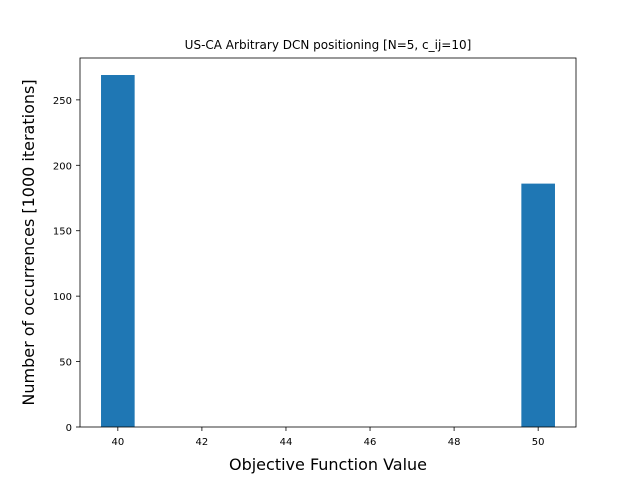  Describe the element at coordinates (117, 442) in the screenshot. I see `x-tick-label: 40` at that location.